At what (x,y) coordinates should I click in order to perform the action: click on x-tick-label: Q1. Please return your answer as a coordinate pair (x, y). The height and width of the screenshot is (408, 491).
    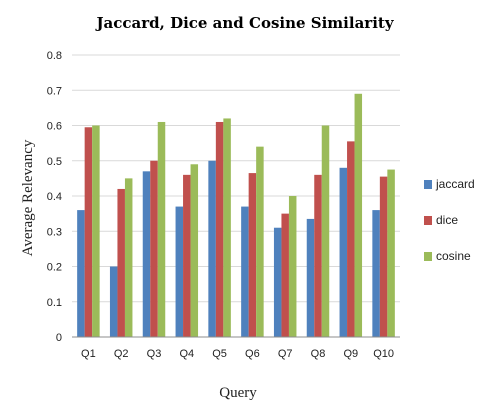
    Looking at the image, I should click on (88, 354).